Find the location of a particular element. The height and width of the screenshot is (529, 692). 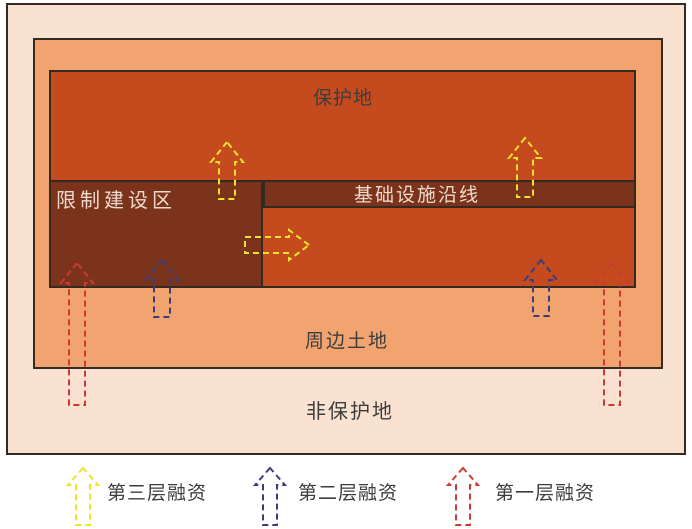

tier3-arrow-icon is located at coordinates (83, 496).